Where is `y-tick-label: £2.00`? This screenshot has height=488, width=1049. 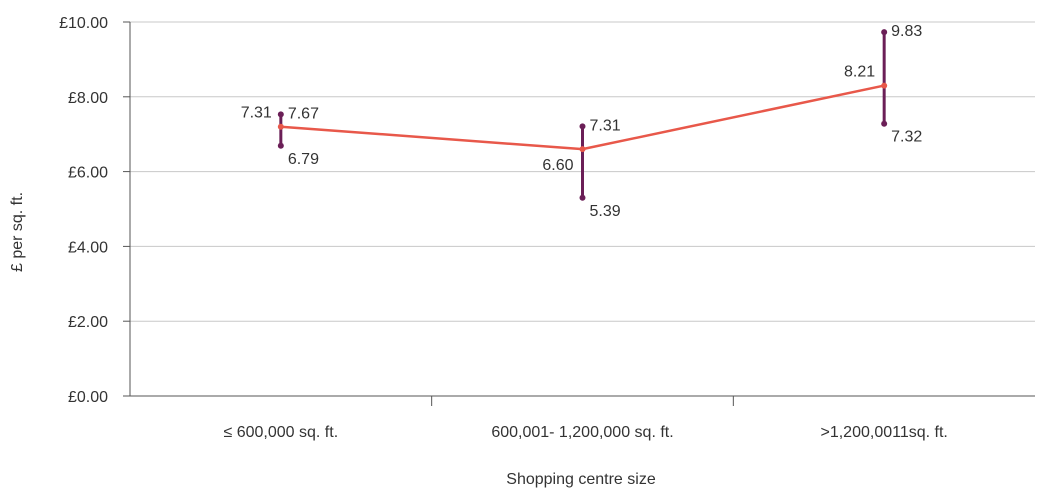
y-tick-label: £2.00 is located at coordinates (88, 322).